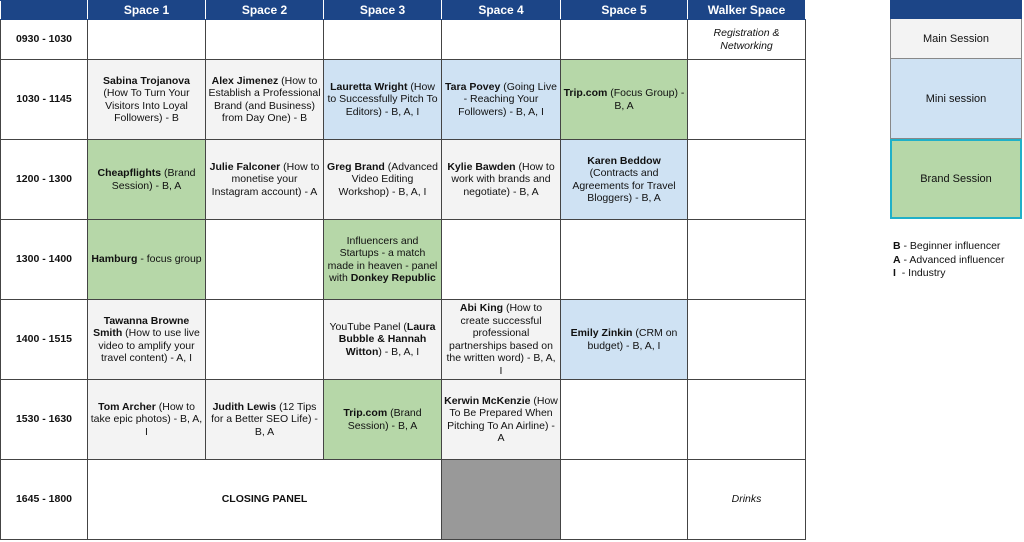 This screenshot has width=1024, height=542. What do you see at coordinates (44, 419) in the screenshot?
I see `time-slot-label: 1530 - 1630` at bounding box center [44, 419].